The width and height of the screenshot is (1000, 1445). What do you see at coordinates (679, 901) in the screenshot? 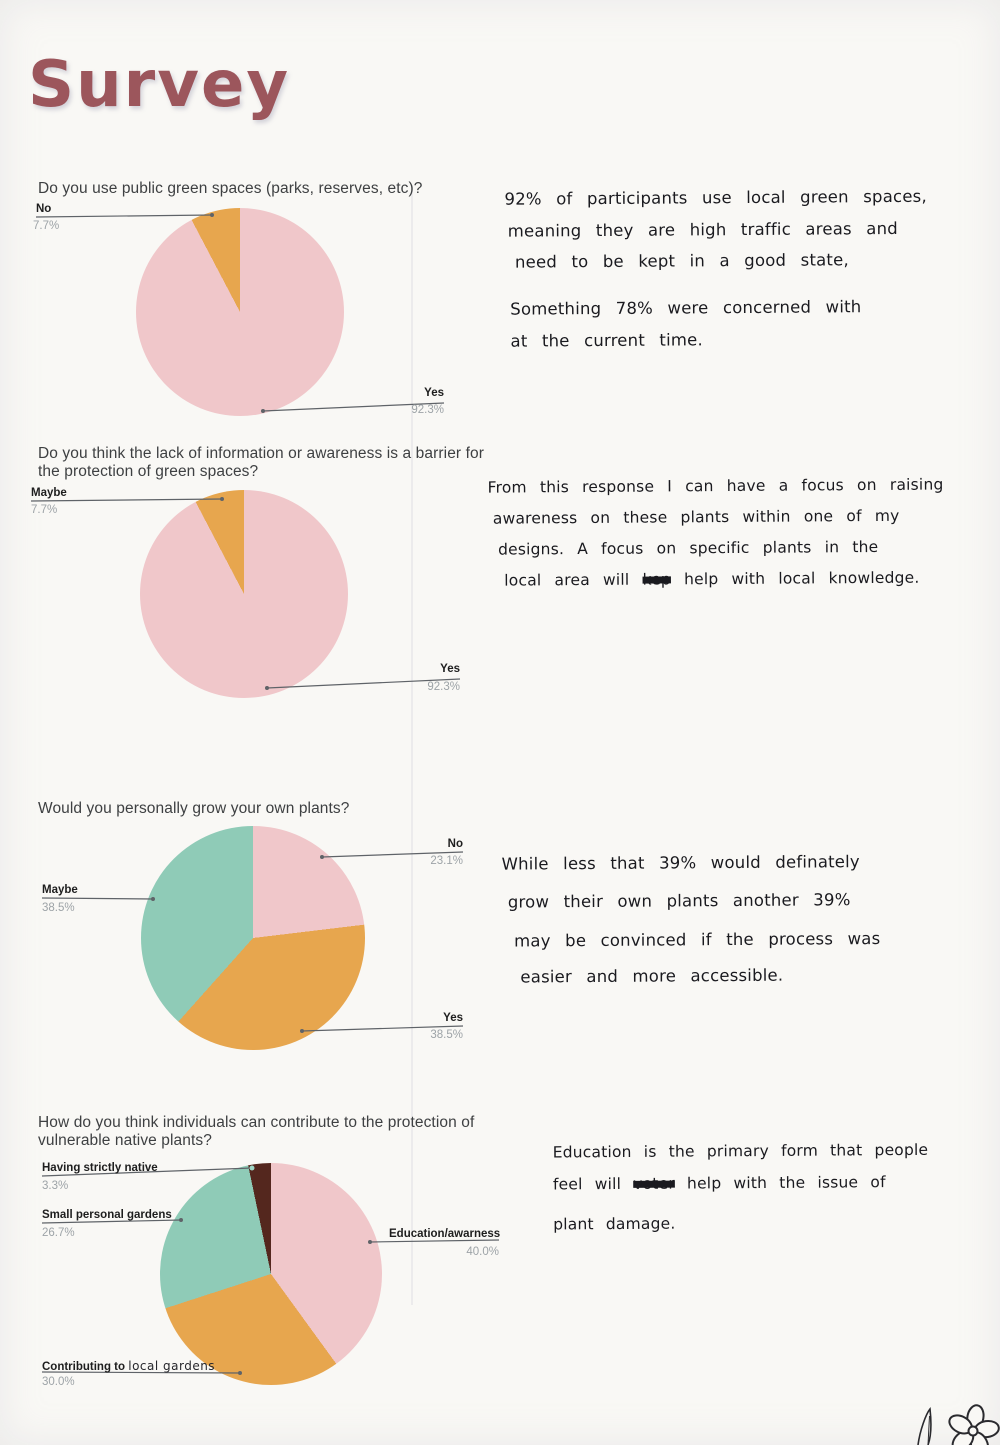
I see `note-line: grow their own plants another 39%` at bounding box center [679, 901].